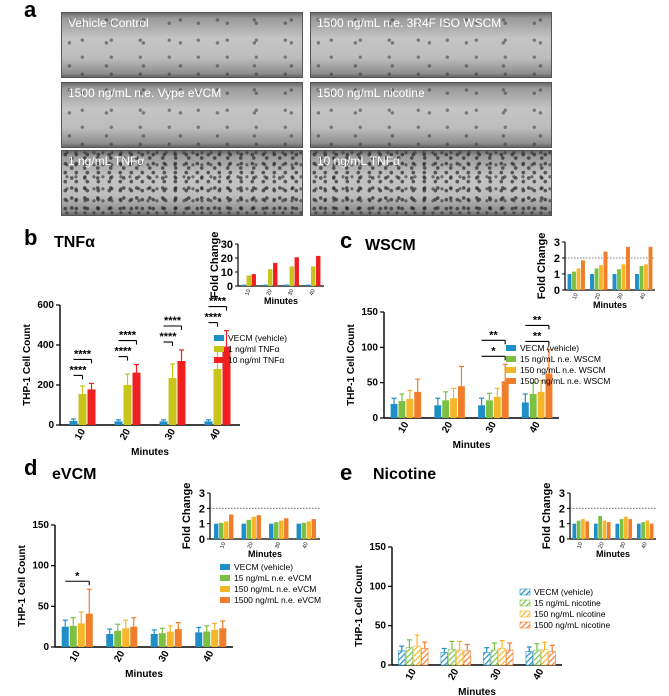 The height and width of the screenshot is (696, 669). What do you see at coordinates (22, 586) in the screenshot?
I see `y-axis-label: THP-1 Cell Count` at bounding box center [22, 586].